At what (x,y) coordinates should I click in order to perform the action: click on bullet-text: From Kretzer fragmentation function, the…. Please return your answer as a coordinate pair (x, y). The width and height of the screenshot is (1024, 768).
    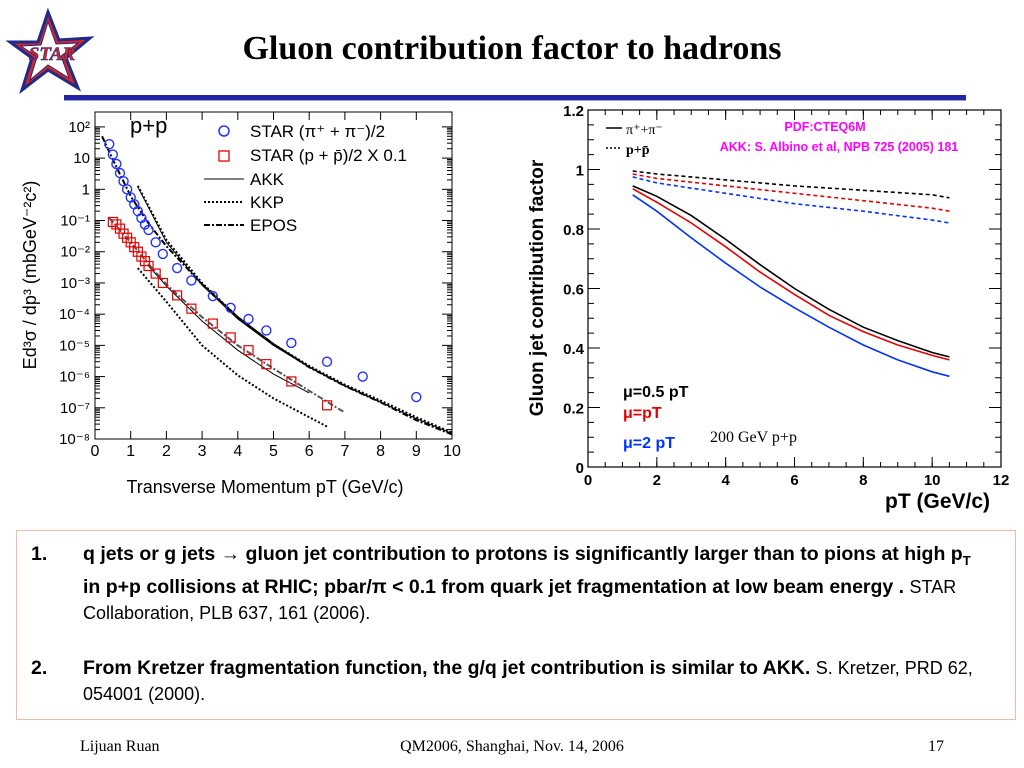
    Looking at the image, I should click on (533, 681).